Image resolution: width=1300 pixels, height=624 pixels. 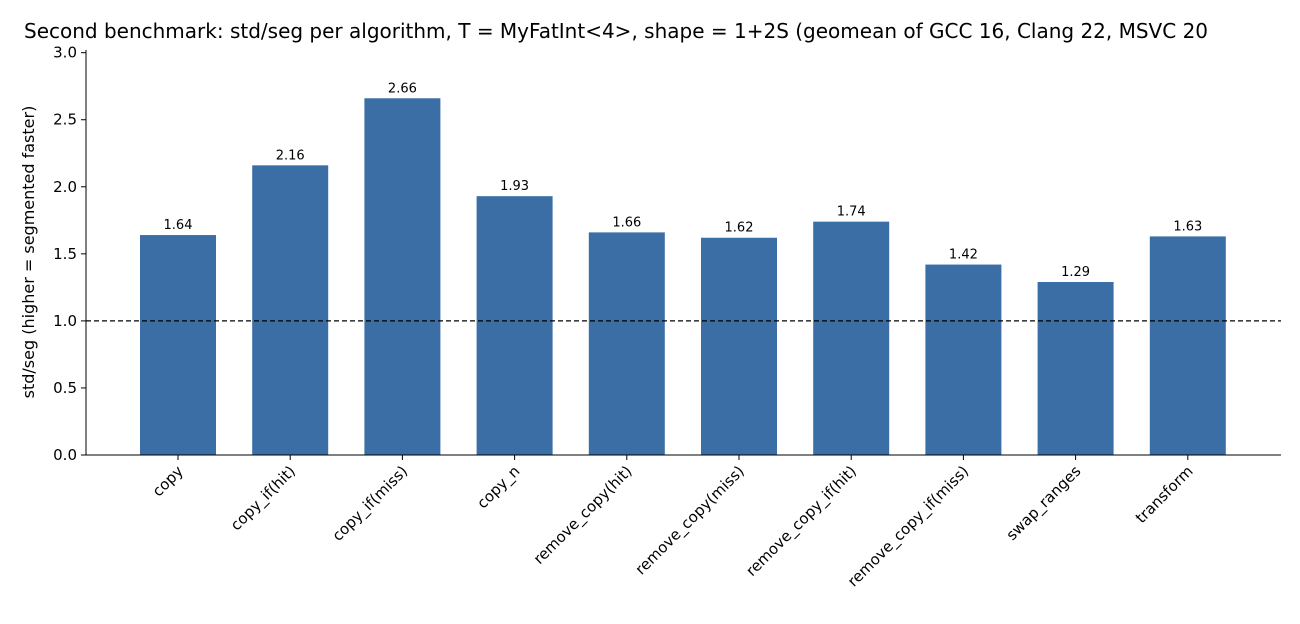 What do you see at coordinates (65, 388) in the screenshot?
I see `y-tick-label: 0.5` at bounding box center [65, 388].